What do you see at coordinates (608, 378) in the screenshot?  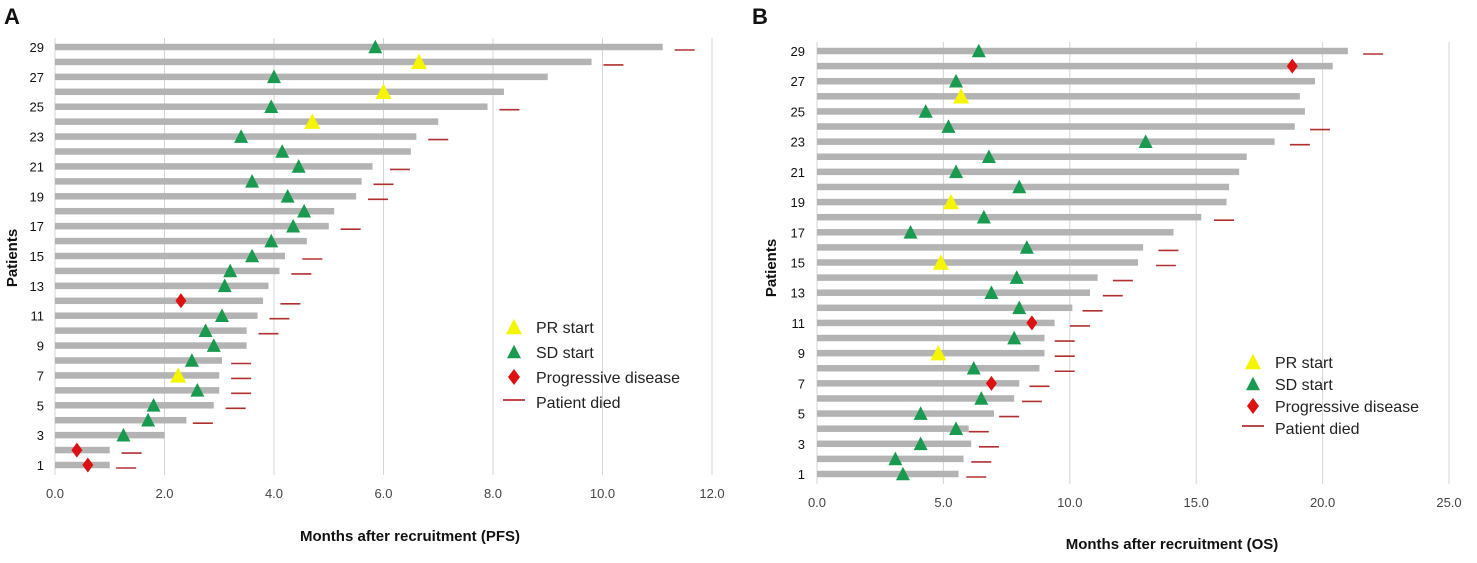 I see `legend-label: Progressive disease` at bounding box center [608, 378].